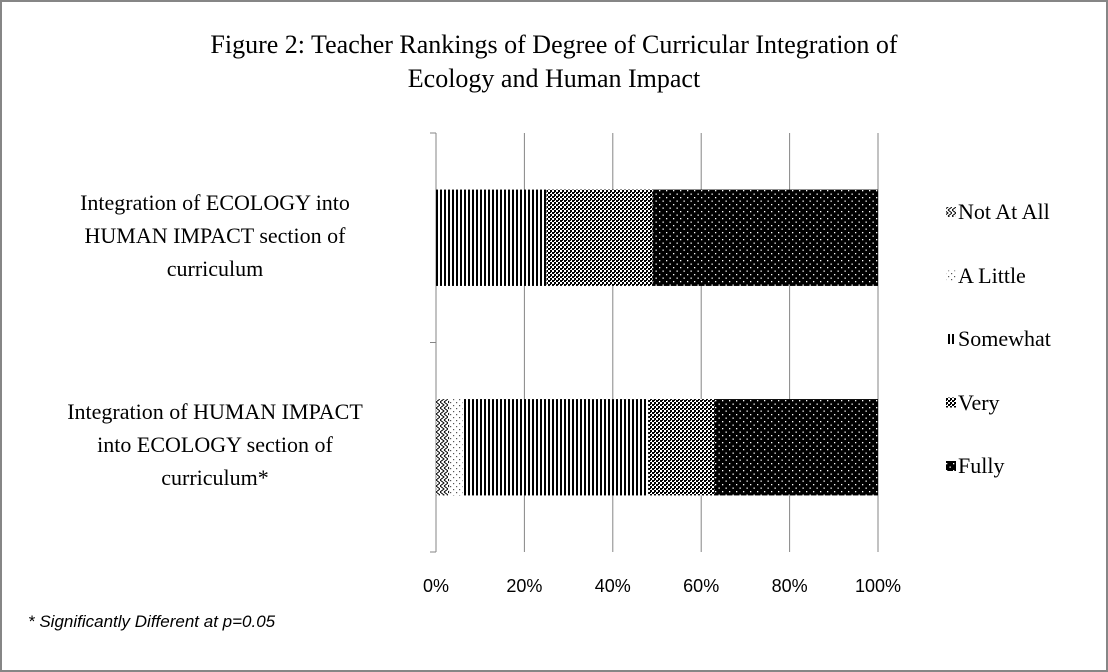  I want to click on legend-label: Very, so click(979, 402).